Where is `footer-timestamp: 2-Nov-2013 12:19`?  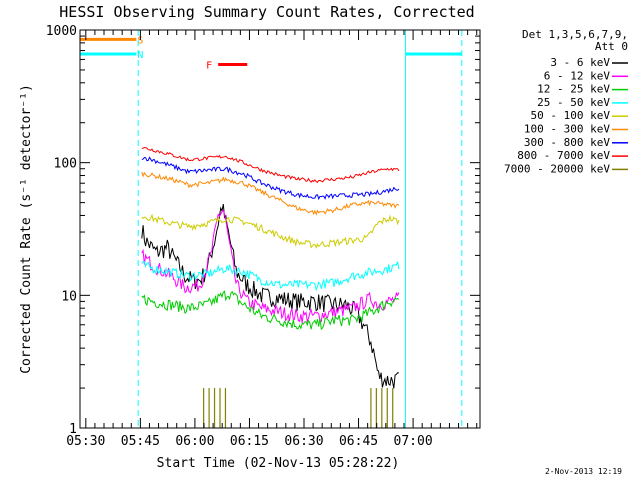
footer-timestamp: 2-Nov-2013 12:19 is located at coordinates (583, 471).